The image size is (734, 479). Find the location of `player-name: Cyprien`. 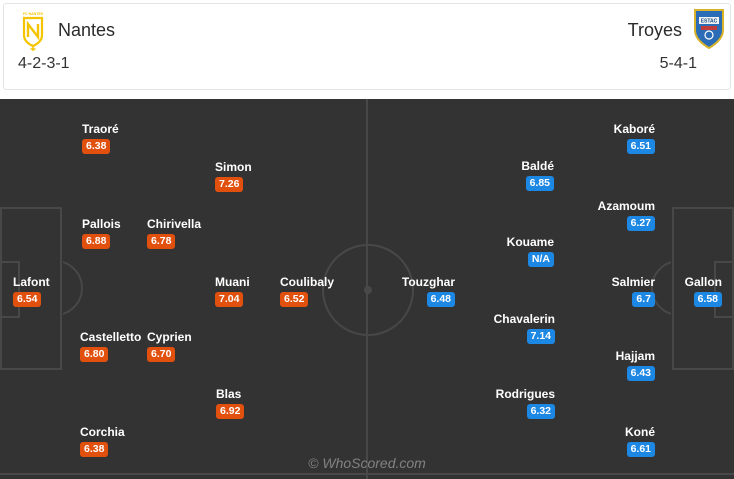

player-name: Cyprien is located at coordinates (169, 337).